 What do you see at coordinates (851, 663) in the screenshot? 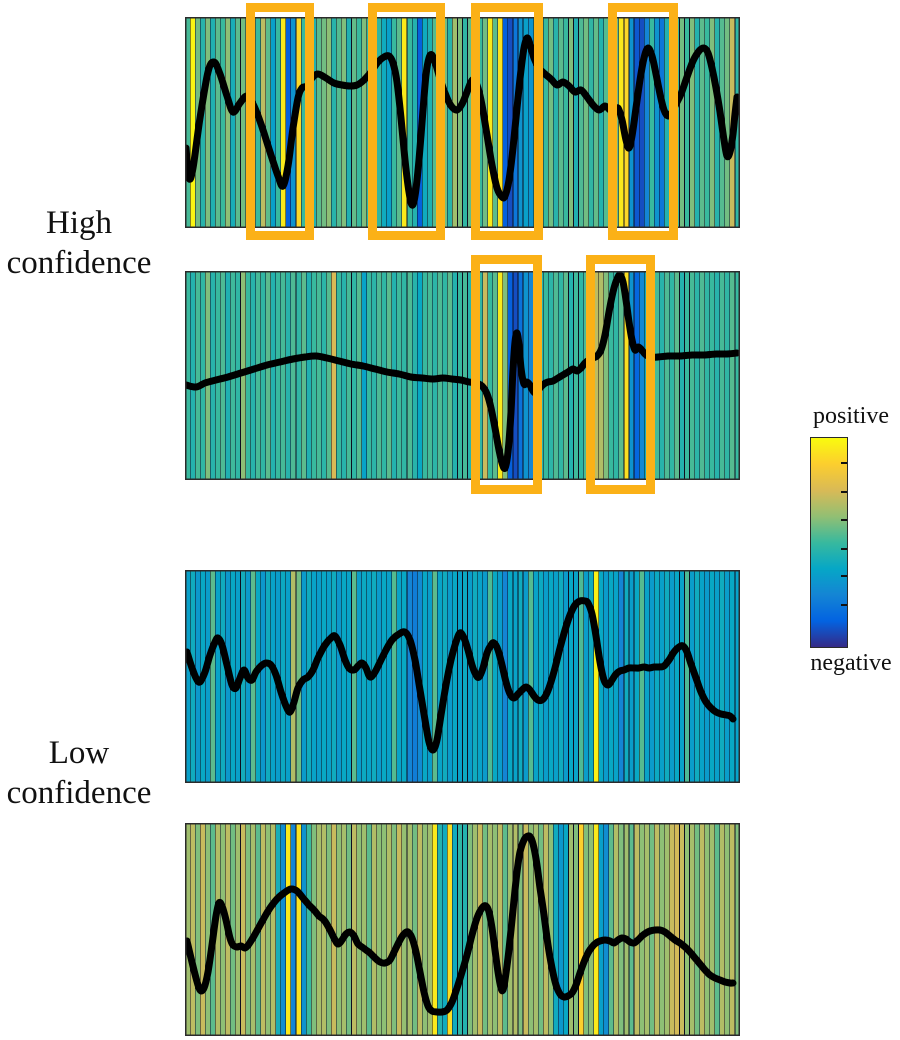
I see `colorbar-negative-label: negative` at bounding box center [851, 663].